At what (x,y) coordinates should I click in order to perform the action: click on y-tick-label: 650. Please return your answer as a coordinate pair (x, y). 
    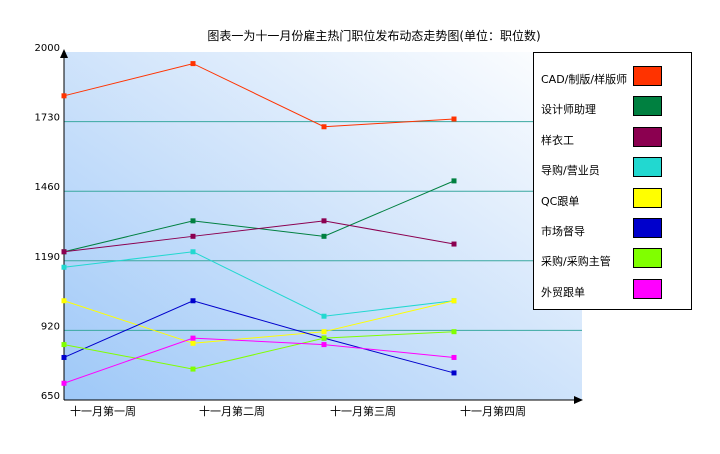
    Looking at the image, I should click on (50, 396).